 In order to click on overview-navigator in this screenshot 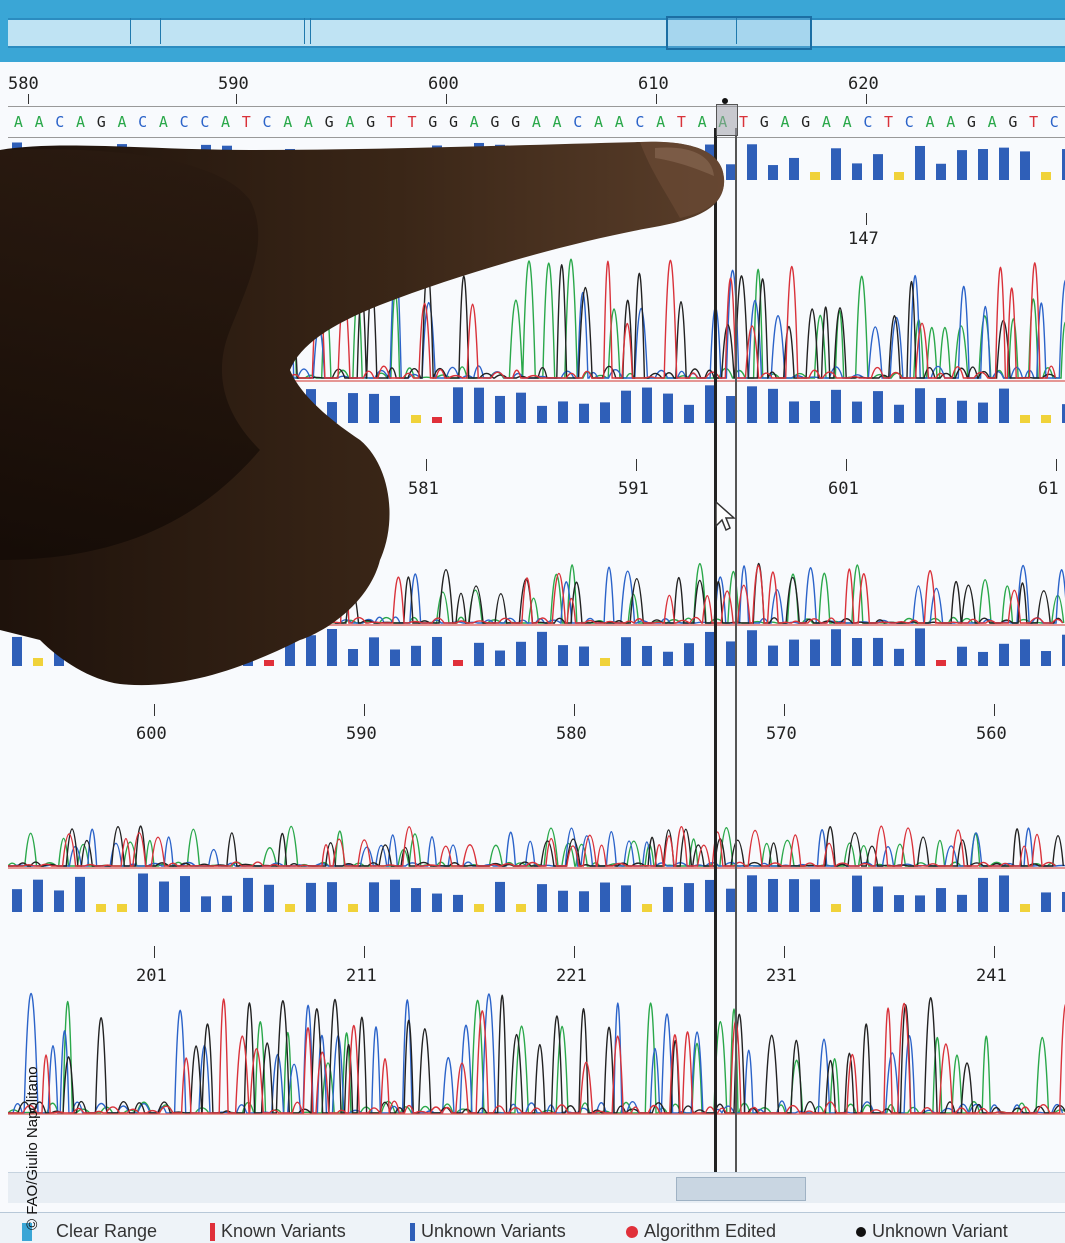, I will do `click(532, 31)`.